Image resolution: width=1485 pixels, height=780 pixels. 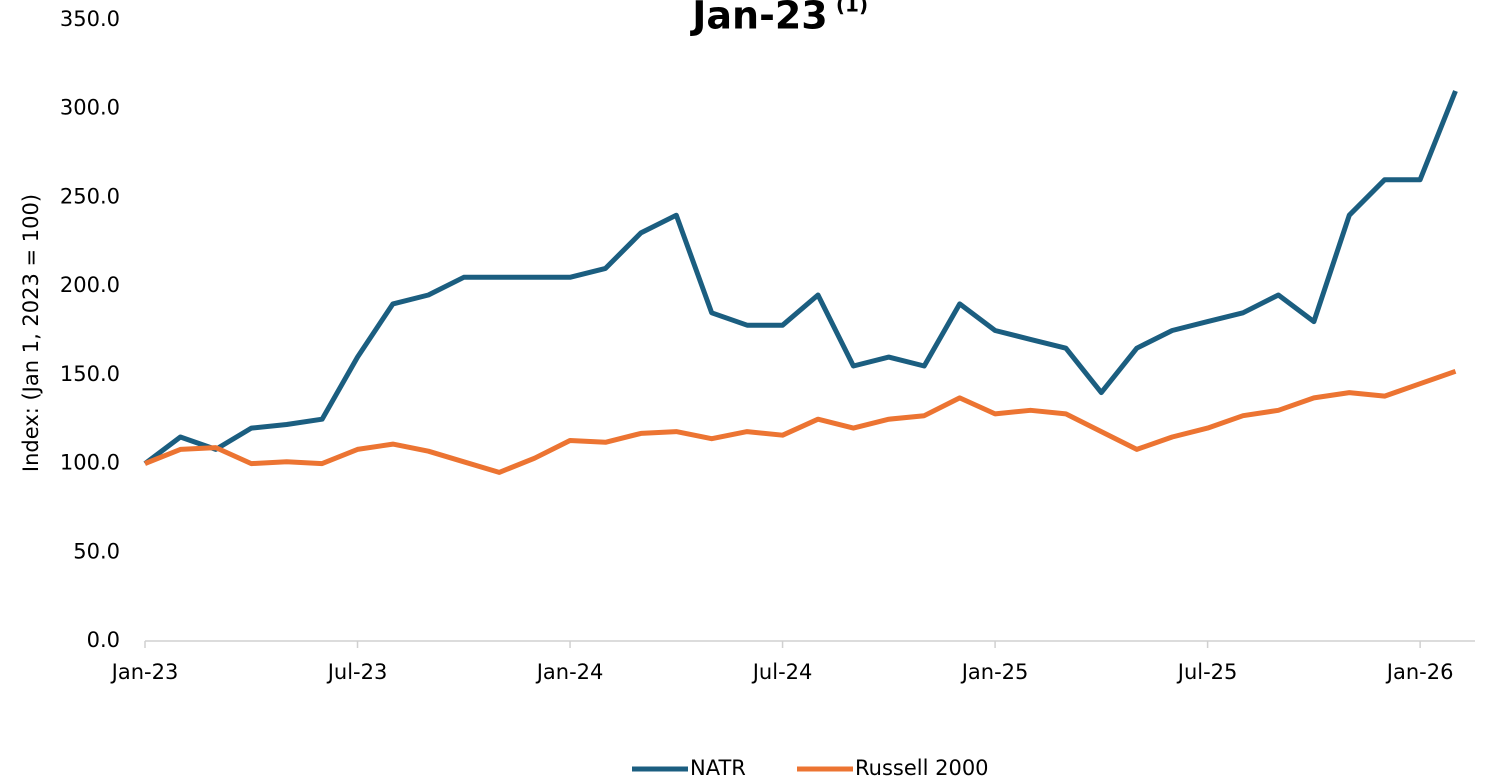 I want to click on y-axis-label: Index: (Jan 1, 2023 = 100), so click(x=31, y=333).